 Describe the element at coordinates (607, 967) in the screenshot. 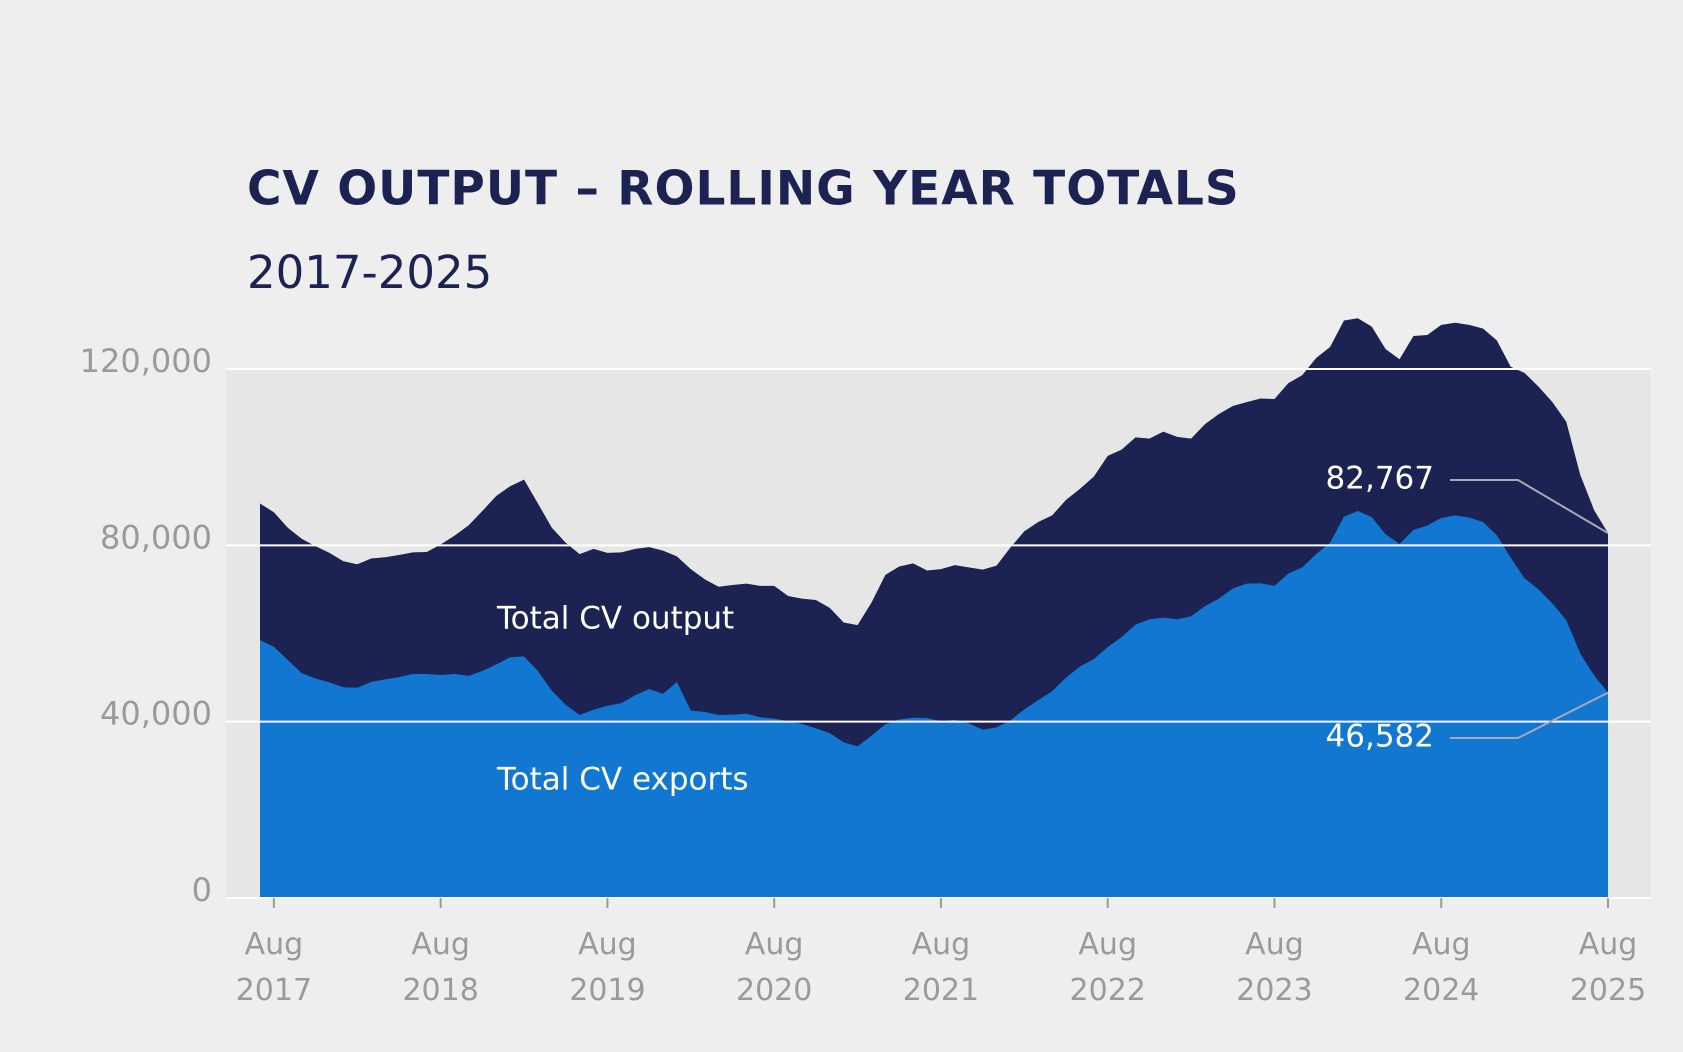

I see `x-tick-label: Aug 2019` at that location.